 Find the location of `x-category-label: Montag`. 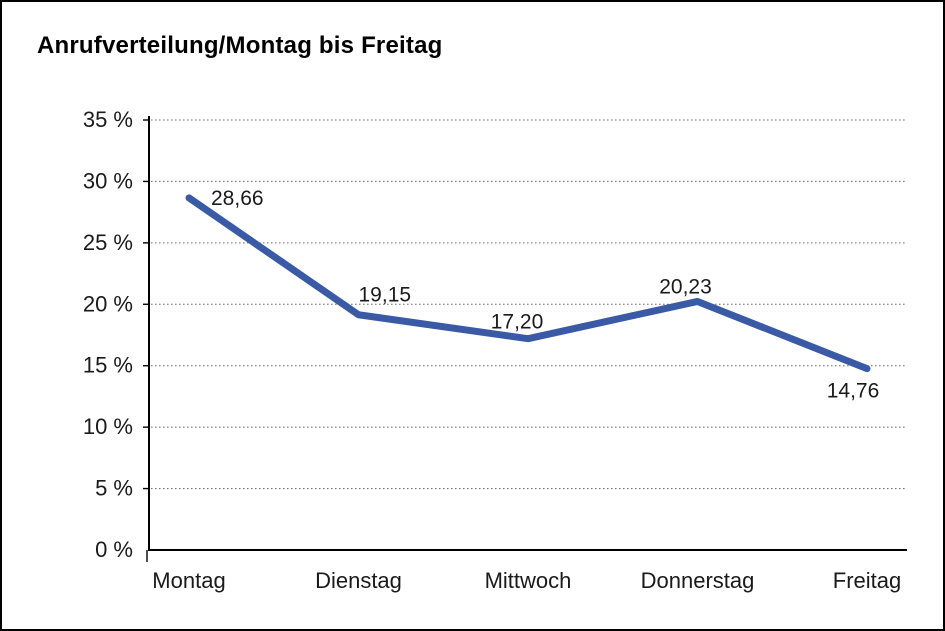

x-category-label: Montag is located at coordinates (188, 580).